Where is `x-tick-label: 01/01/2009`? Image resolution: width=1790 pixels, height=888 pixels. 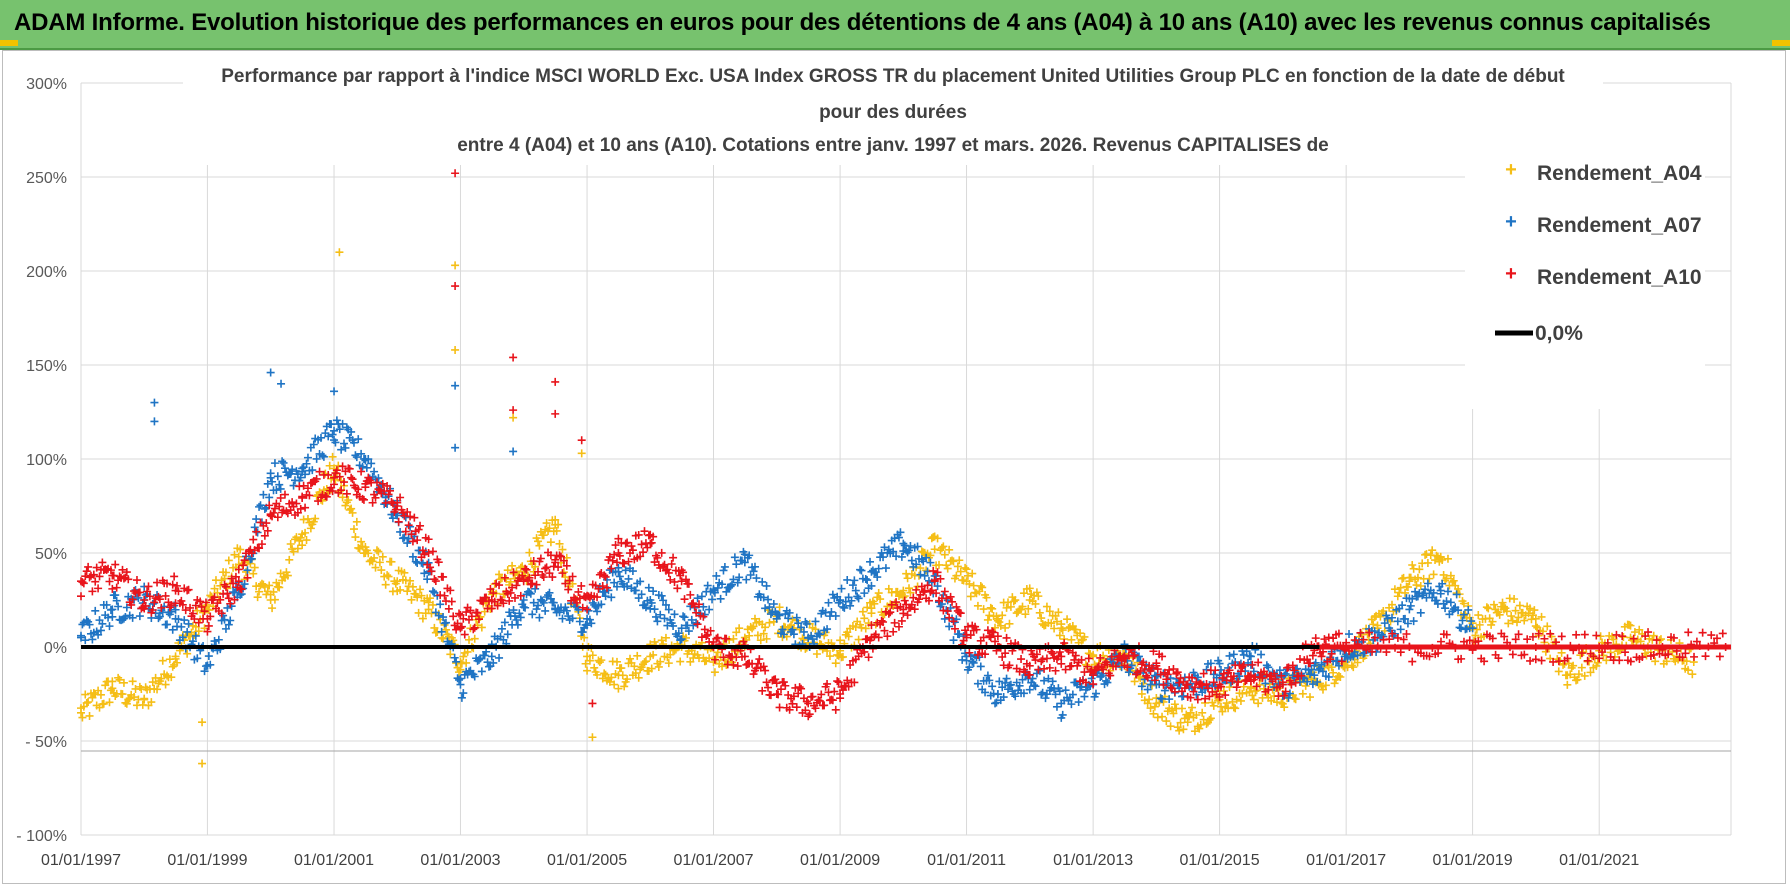 x-tick-label: 01/01/2009 is located at coordinates (840, 860).